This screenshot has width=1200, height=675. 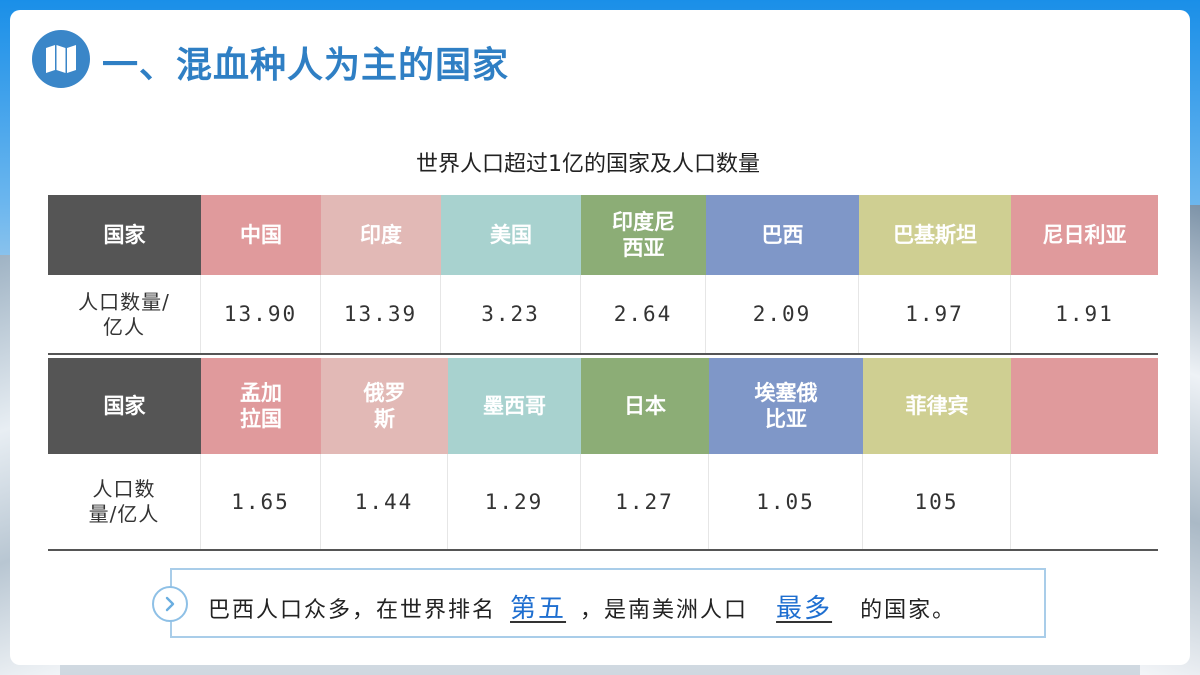 I want to click on value-cell: 2.09, so click(x=782, y=314).